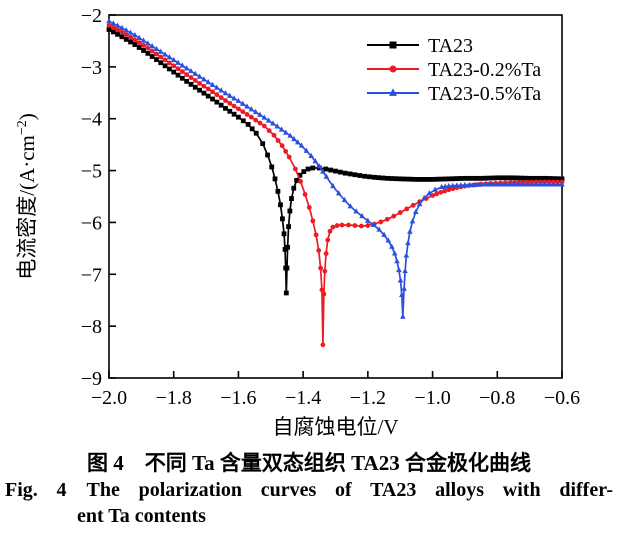 The height and width of the screenshot is (545, 618). Describe the element at coordinates (497, 398) in the screenshot. I see `x-tick-label: −0.8` at that location.